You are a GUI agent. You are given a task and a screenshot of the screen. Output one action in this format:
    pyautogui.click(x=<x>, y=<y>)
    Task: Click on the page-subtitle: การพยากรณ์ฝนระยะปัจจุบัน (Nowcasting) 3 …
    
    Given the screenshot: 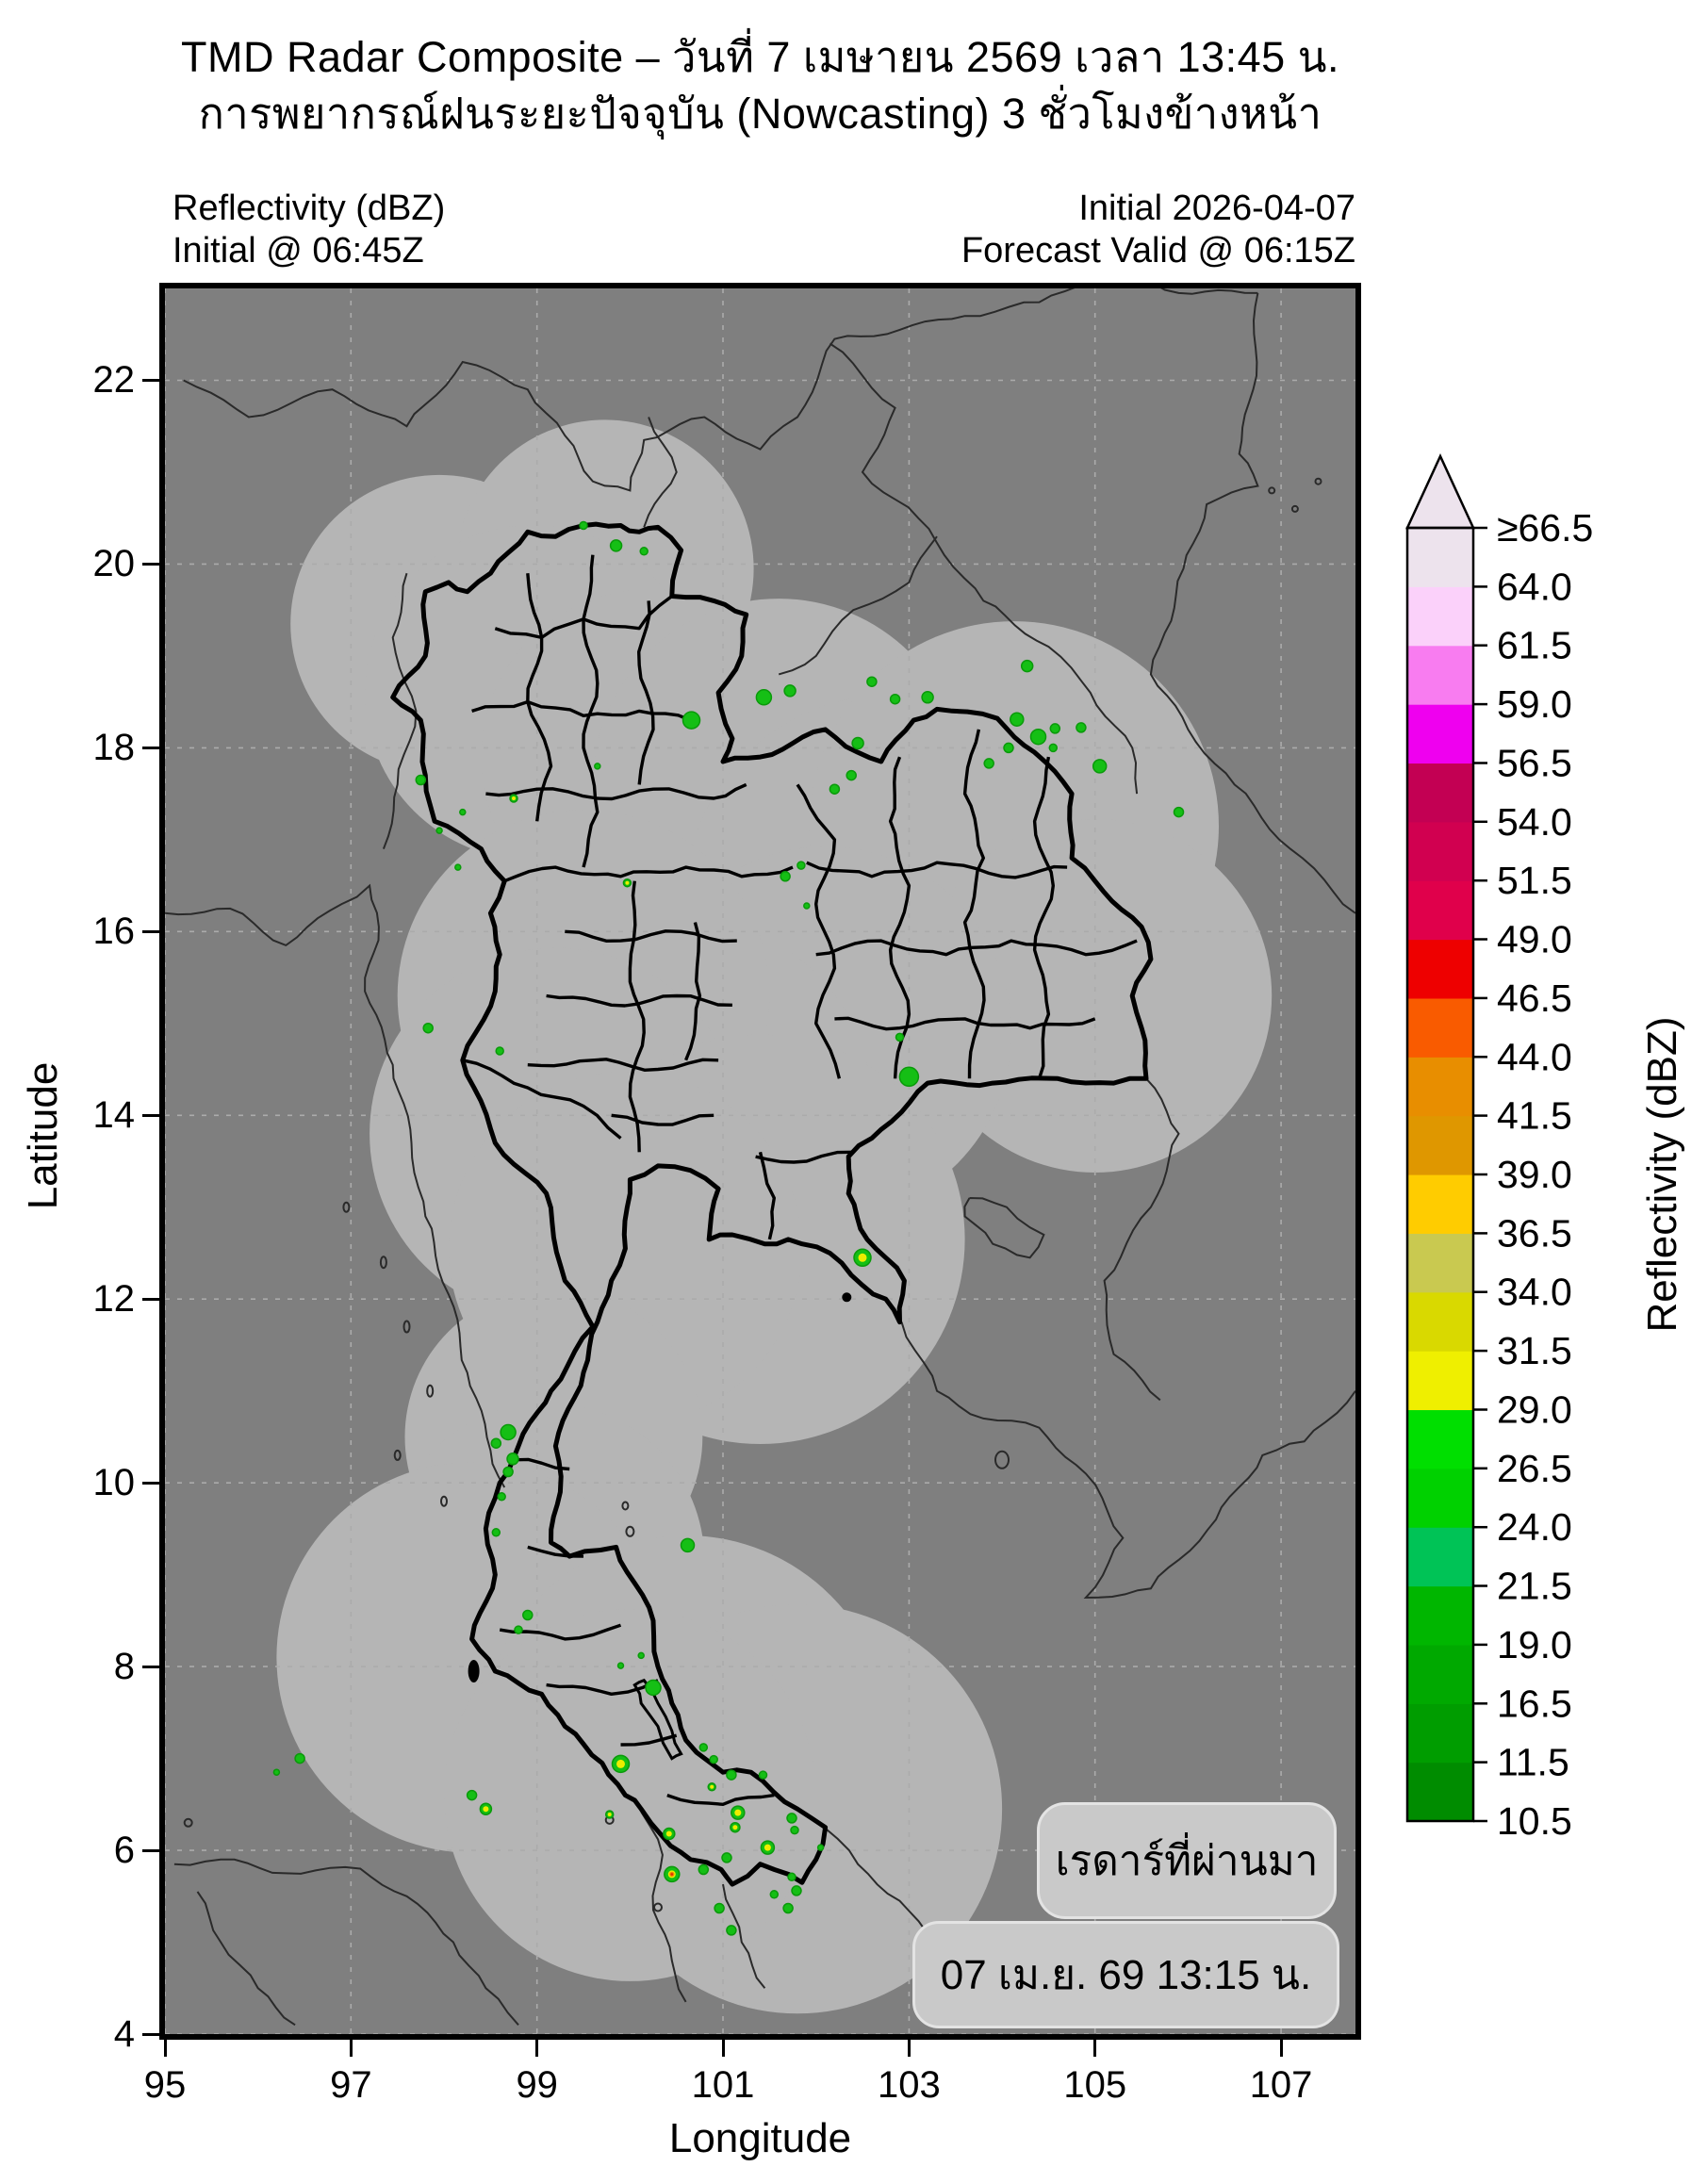 What is the action you would take?
    pyautogui.click(x=760, y=114)
    